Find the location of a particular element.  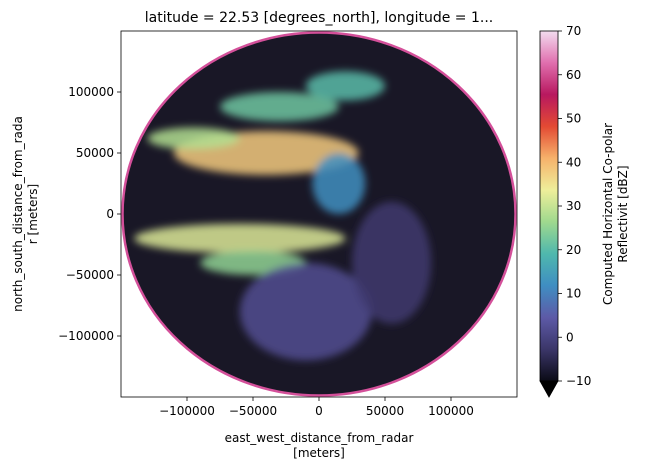

y-axis-label: north_south_distance_from_rada is located at coordinates (18, 214).